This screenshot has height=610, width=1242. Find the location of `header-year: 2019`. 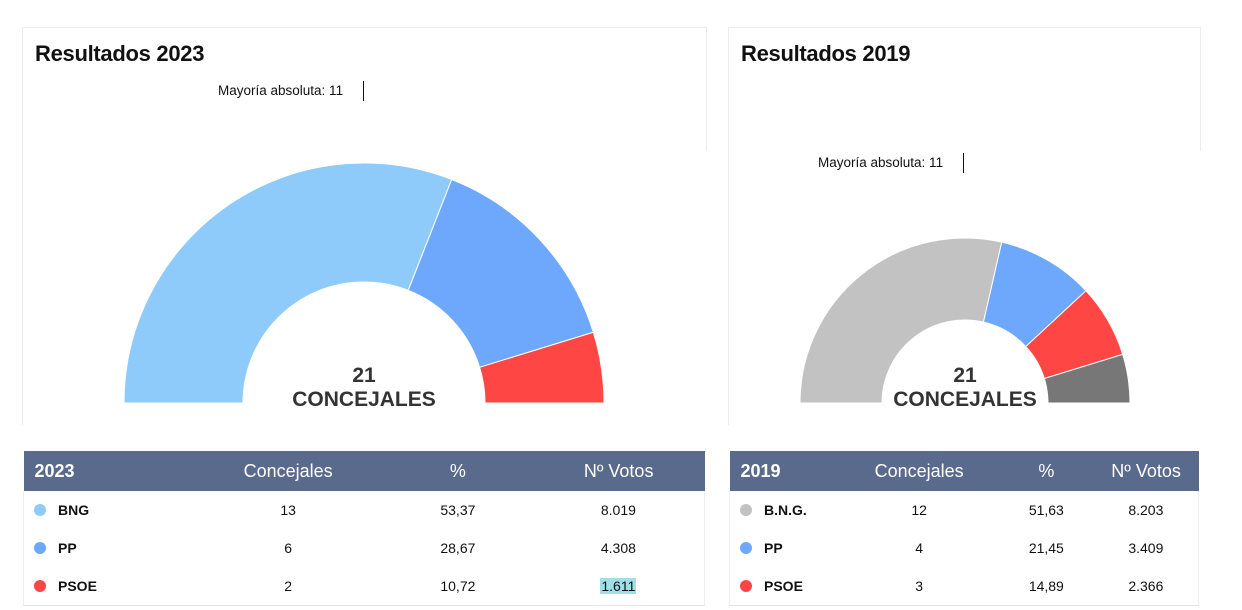

header-year: 2019 is located at coordinates (784, 471).